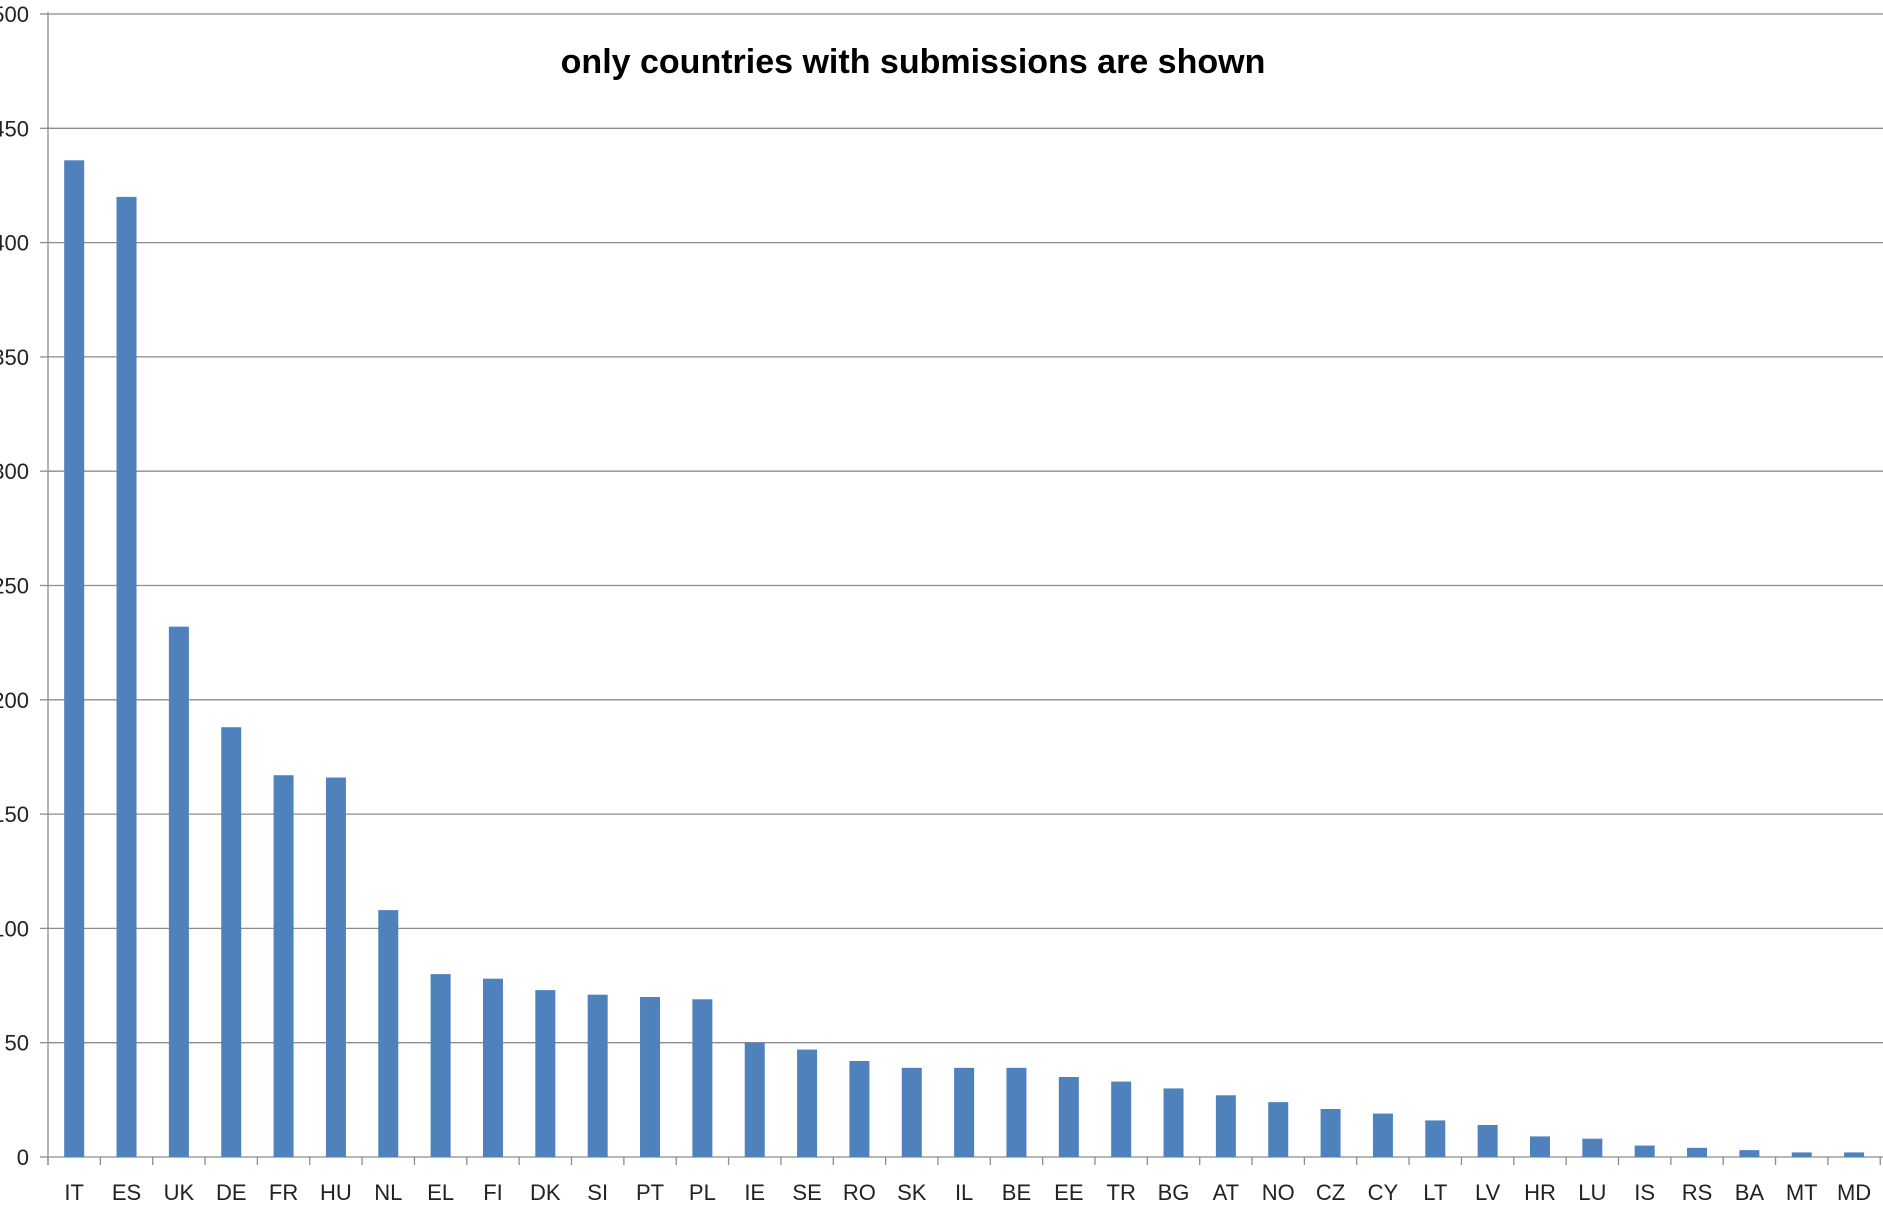 The height and width of the screenshot is (1210, 1883). What do you see at coordinates (702, 1078) in the screenshot?
I see `bar-PL` at bounding box center [702, 1078].